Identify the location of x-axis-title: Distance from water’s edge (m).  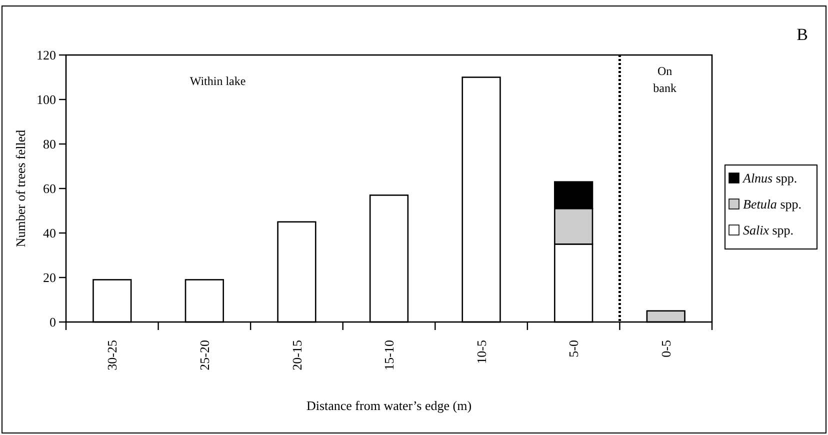
(389, 405).